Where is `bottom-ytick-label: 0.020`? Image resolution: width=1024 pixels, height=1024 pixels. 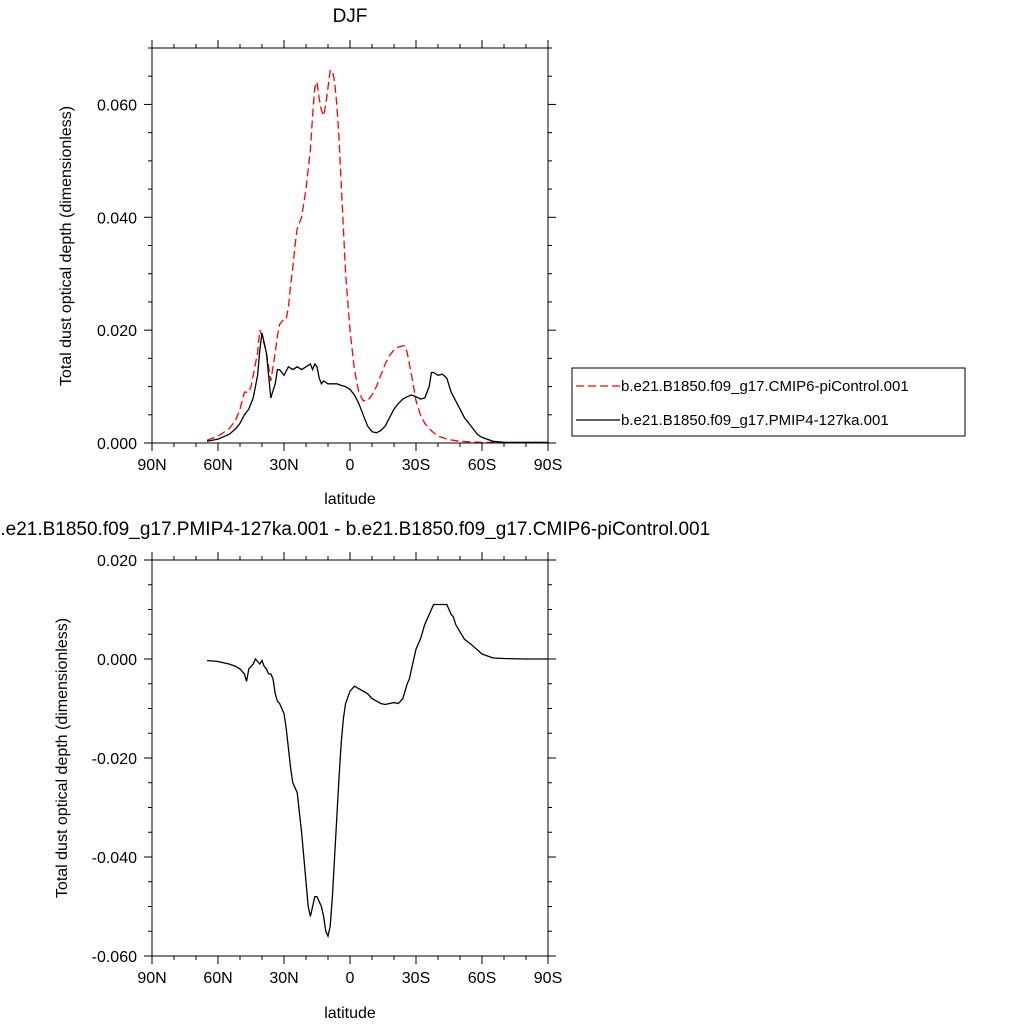 bottom-ytick-label: 0.020 is located at coordinates (117, 561).